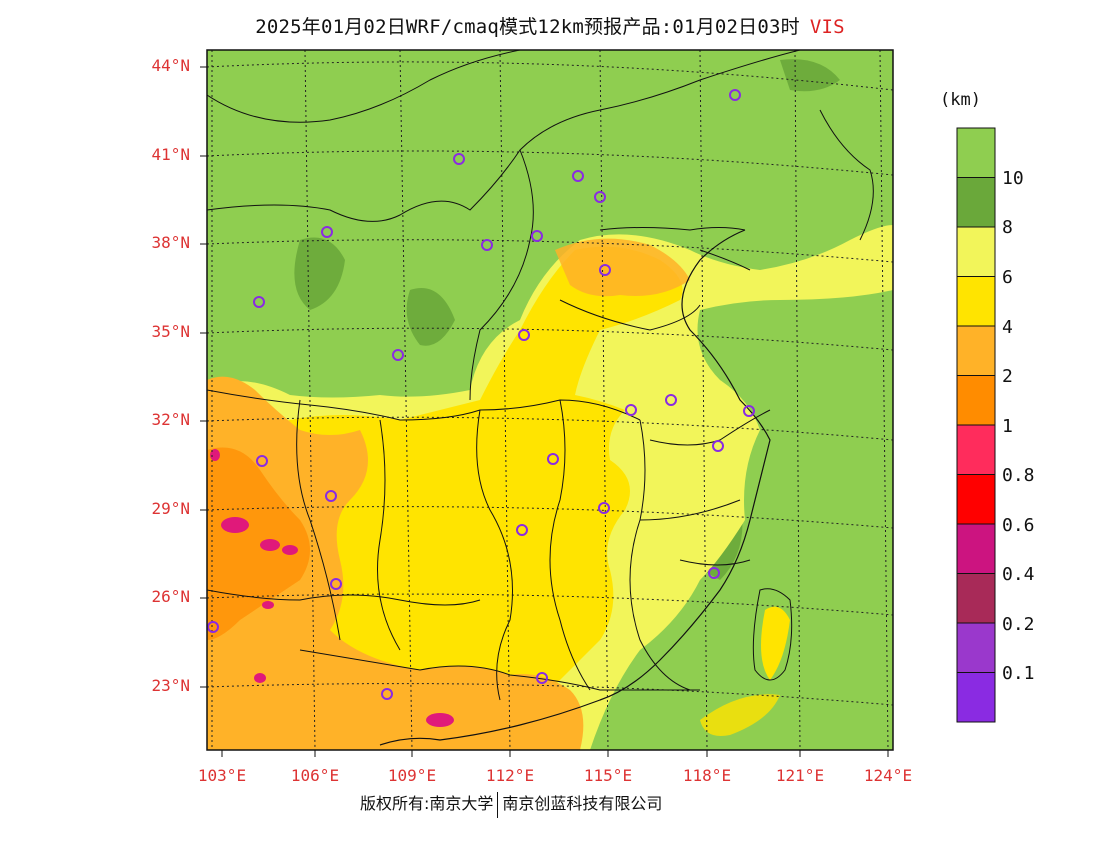 This screenshot has width=1100, height=850. Describe the element at coordinates (1007, 327) in the screenshot. I see `legend-label: 4` at that location.